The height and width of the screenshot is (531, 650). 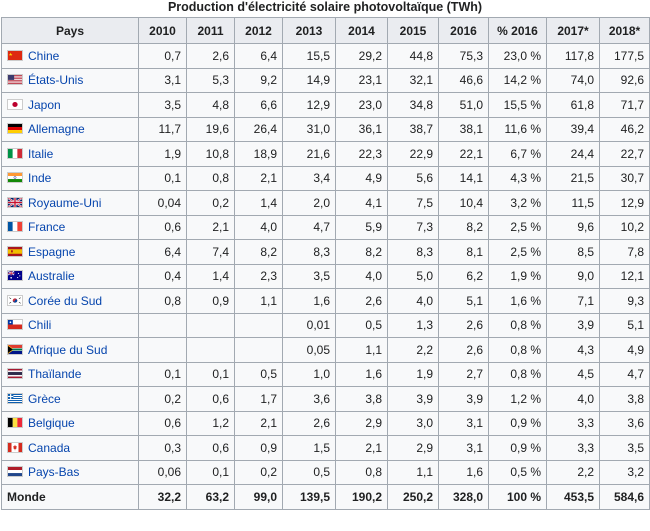 I want to click on value-cell: 2,1, so click(x=210, y=227).